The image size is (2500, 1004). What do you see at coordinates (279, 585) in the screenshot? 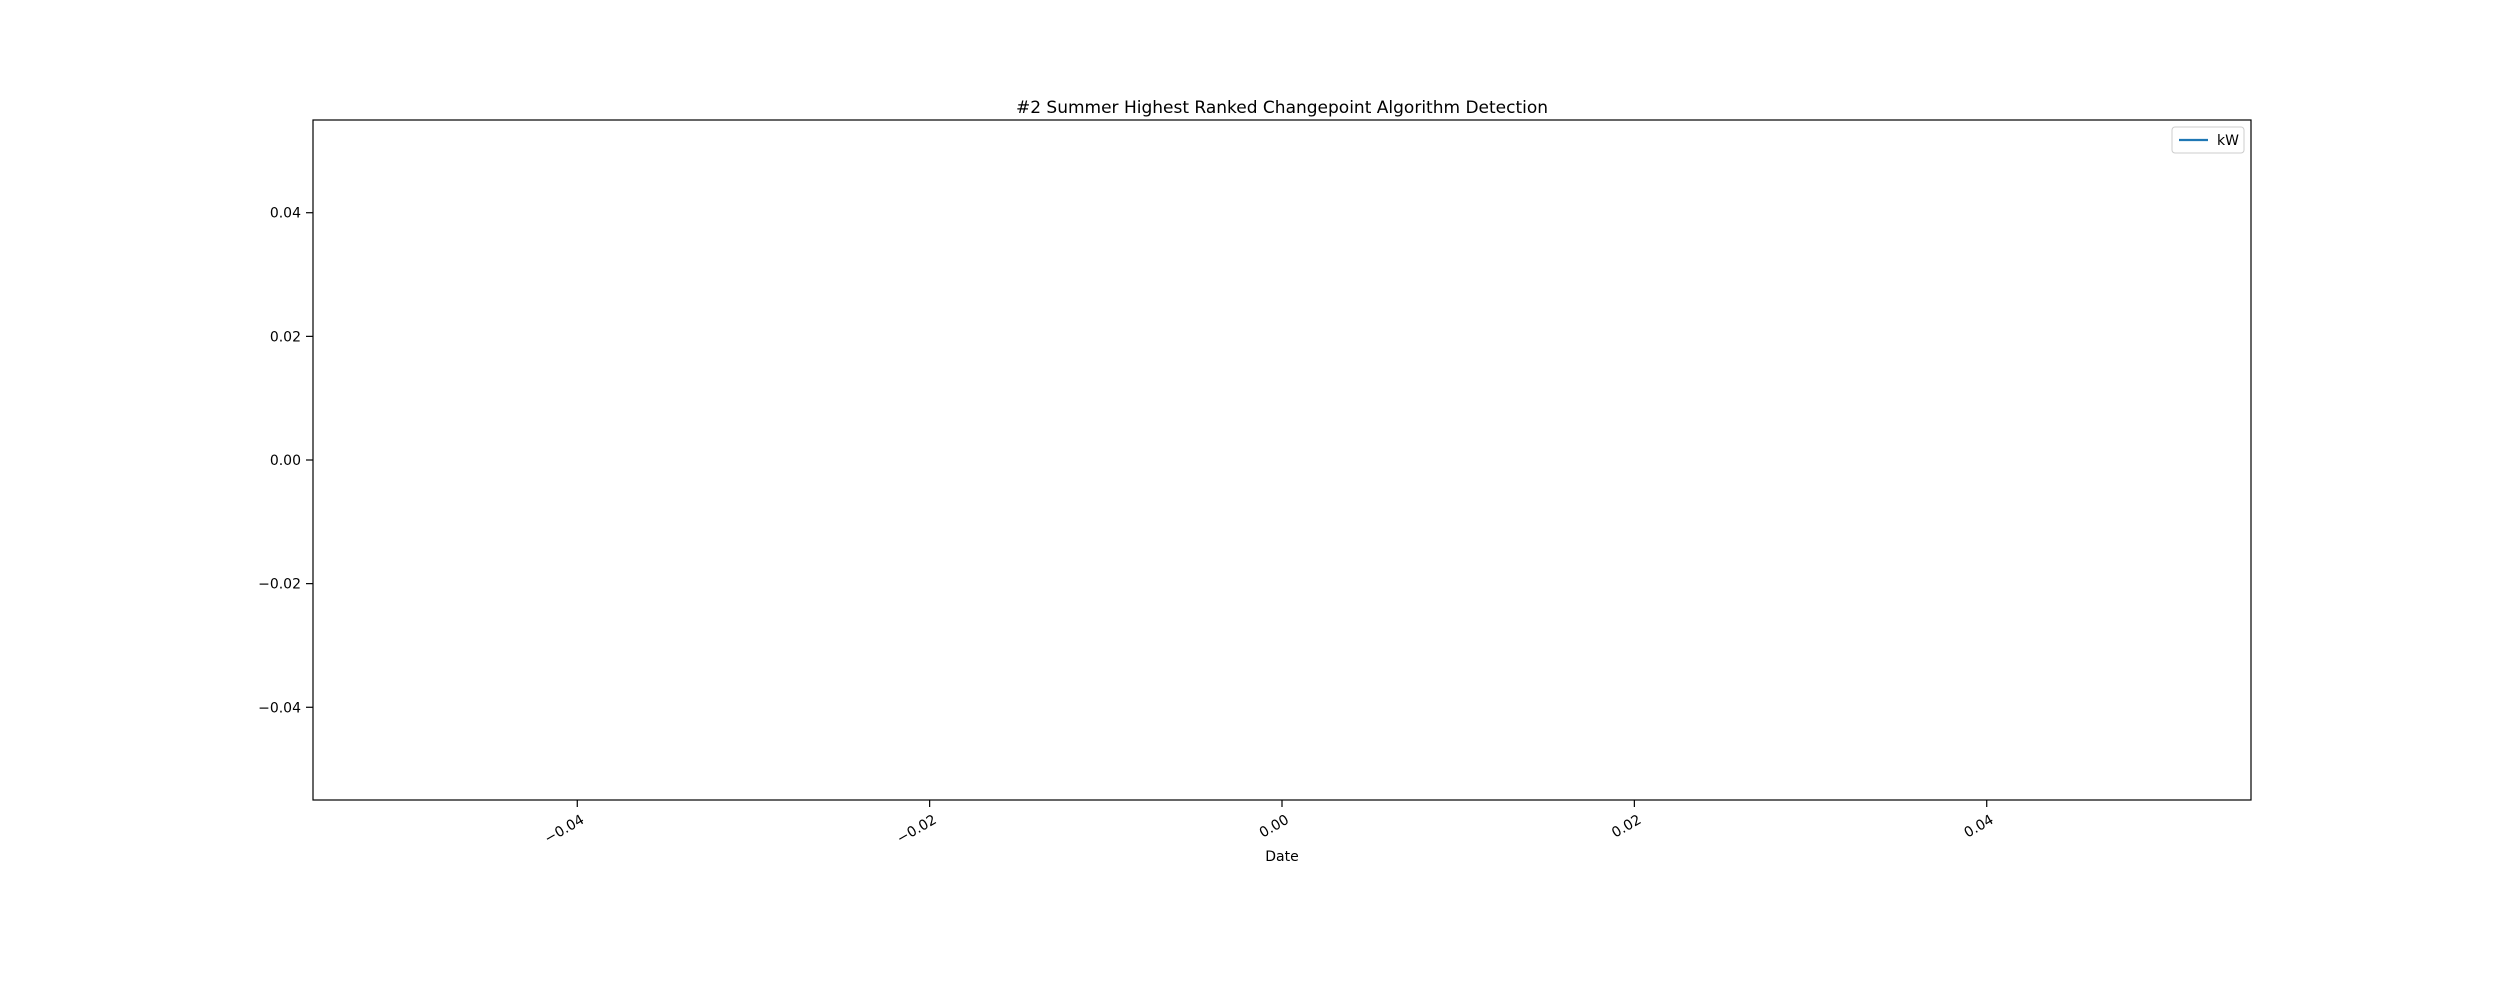
I see `y-tick-label: −0.02` at bounding box center [279, 585].